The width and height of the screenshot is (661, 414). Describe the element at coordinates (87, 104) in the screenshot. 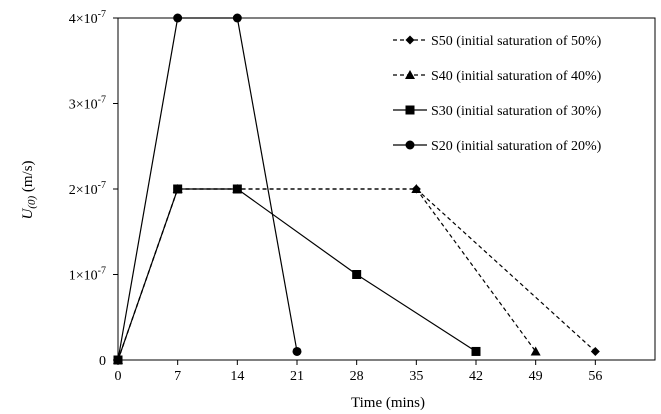

I see `y-tick-label: 3×10⁻⁷` at that location.